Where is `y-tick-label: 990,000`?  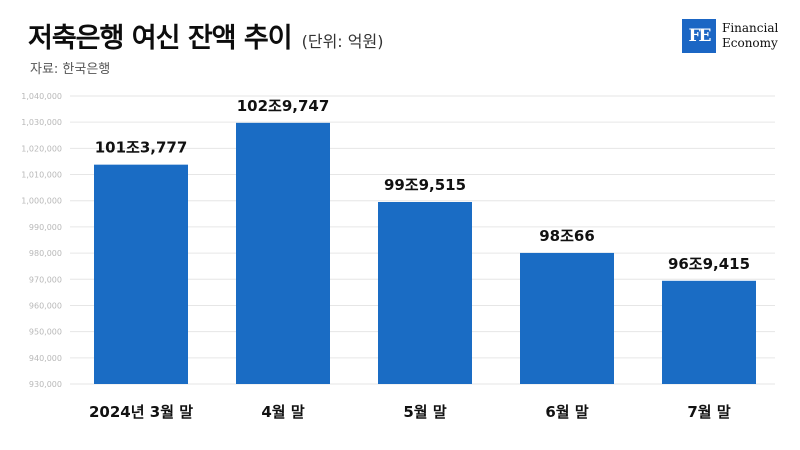 y-tick-label: 990,000 is located at coordinates (45, 227).